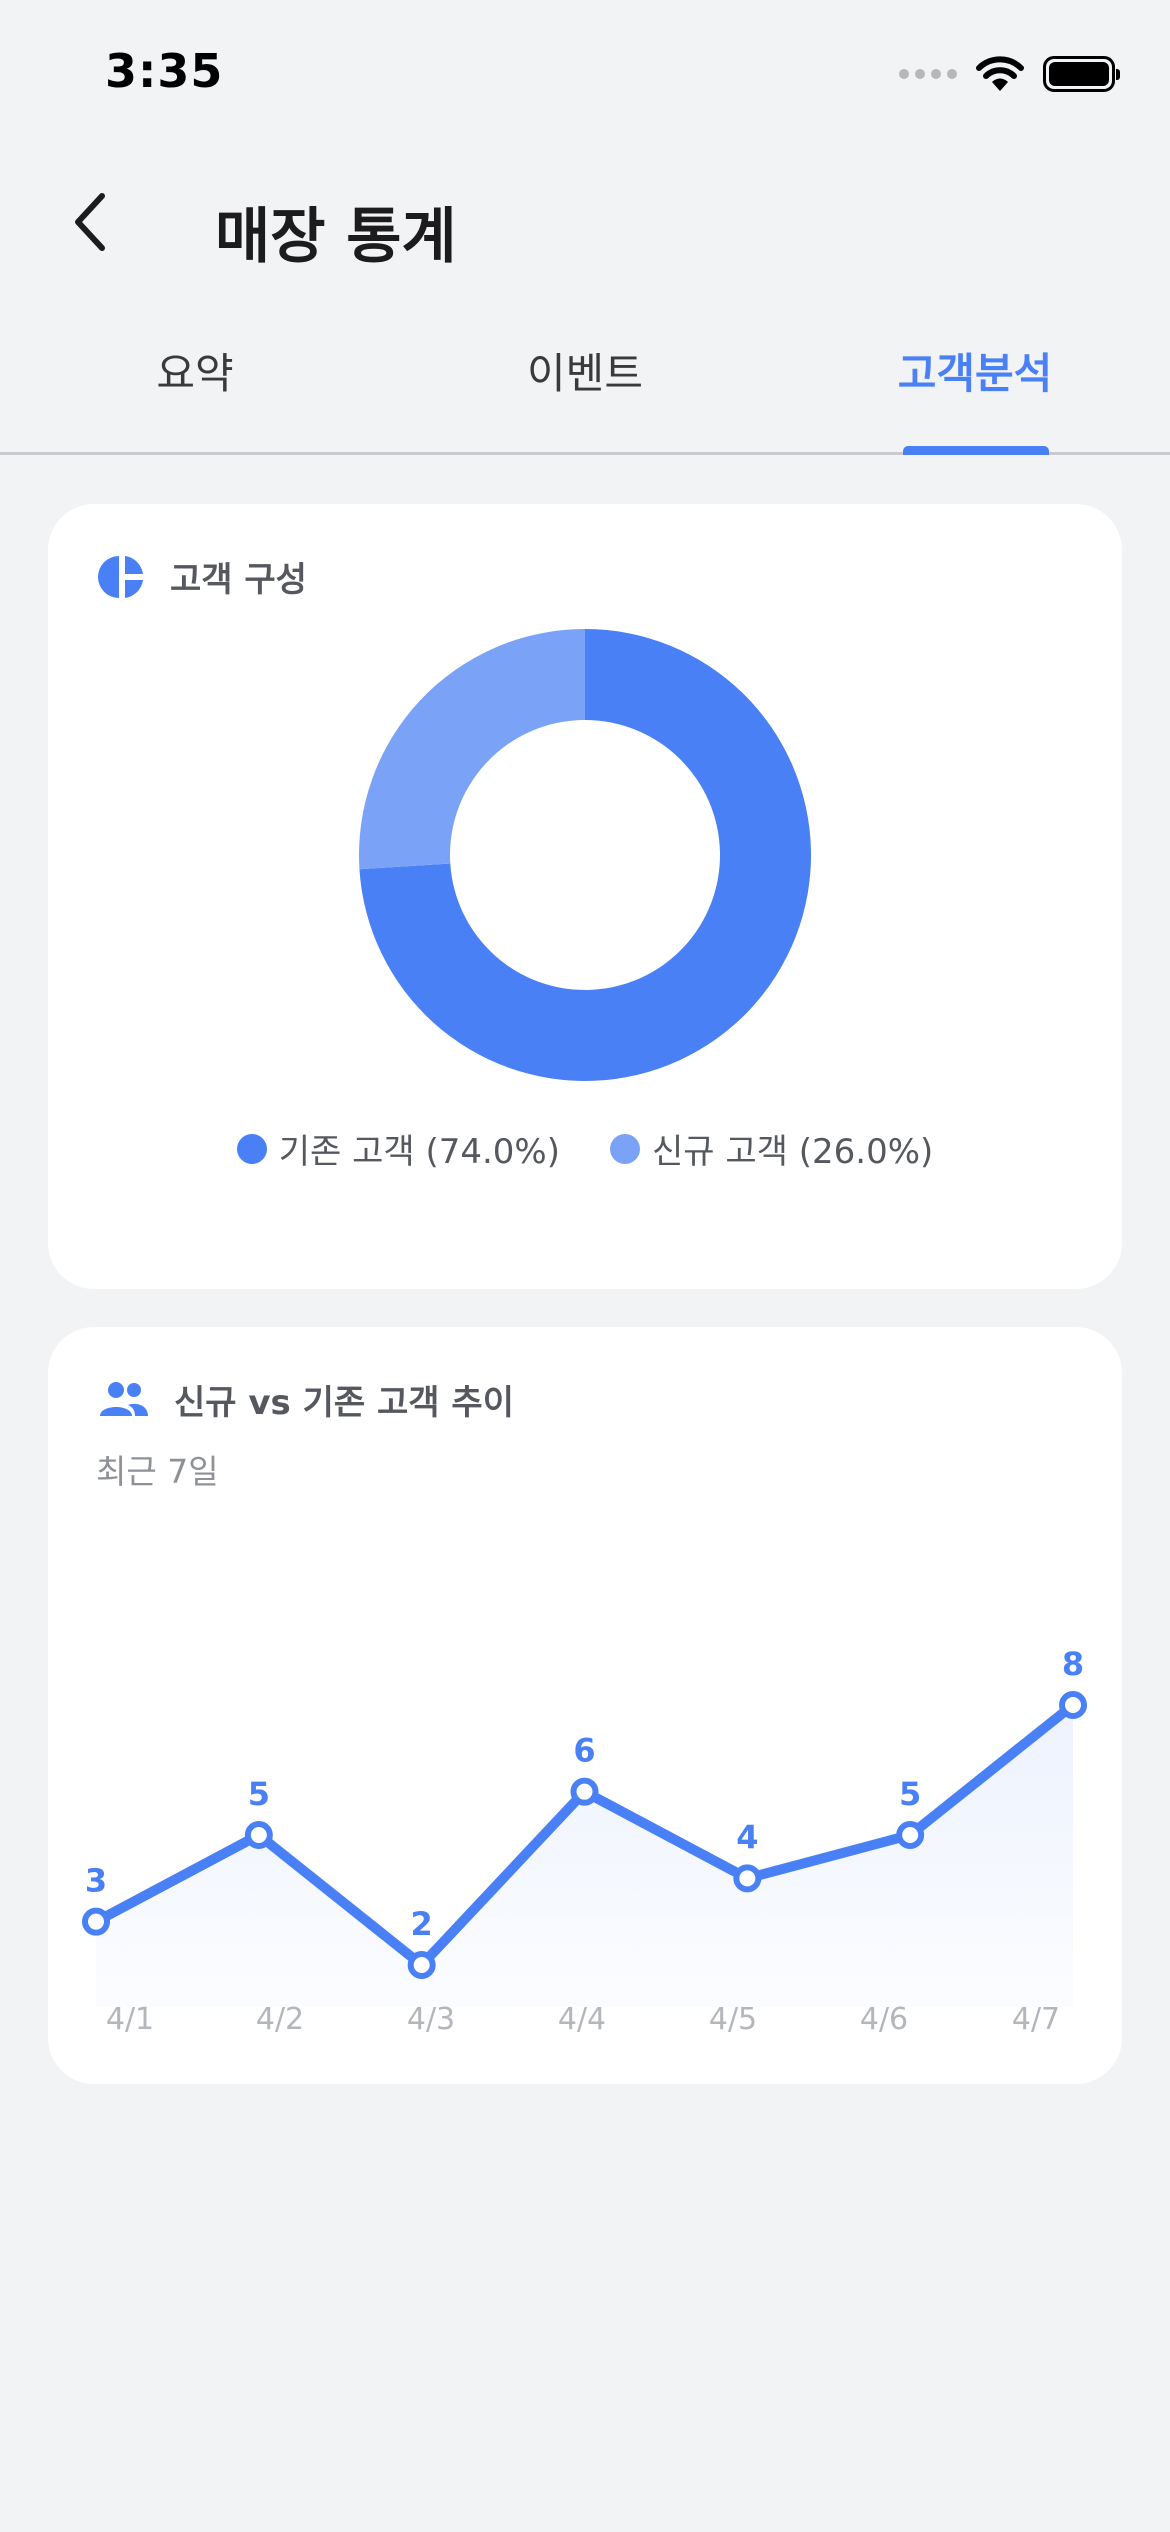 Image resolution: width=1170 pixels, height=2532 pixels. Describe the element at coordinates (747, 1837) in the screenshot. I see `data-label: 4` at that location.